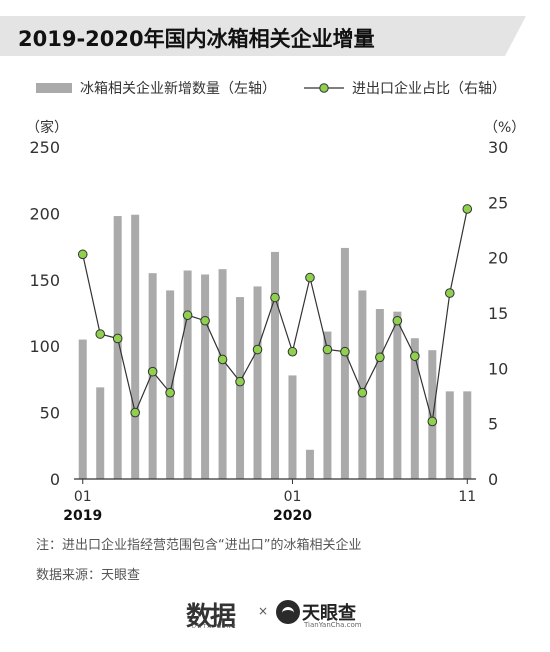 The height and width of the screenshot is (652, 550). I want to click on right-tick-label: 0, so click(493, 479).